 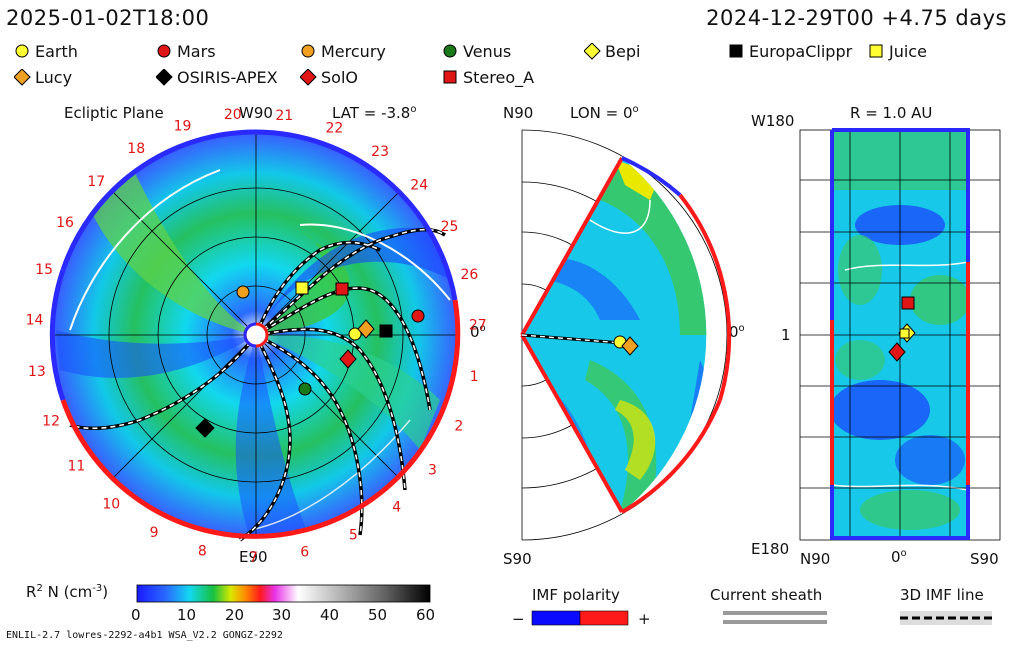 What do you see at coordinates (187, 615) in the screenshot?
I see `colorbar-tick-10: 10` at bounding box center [187, 615].